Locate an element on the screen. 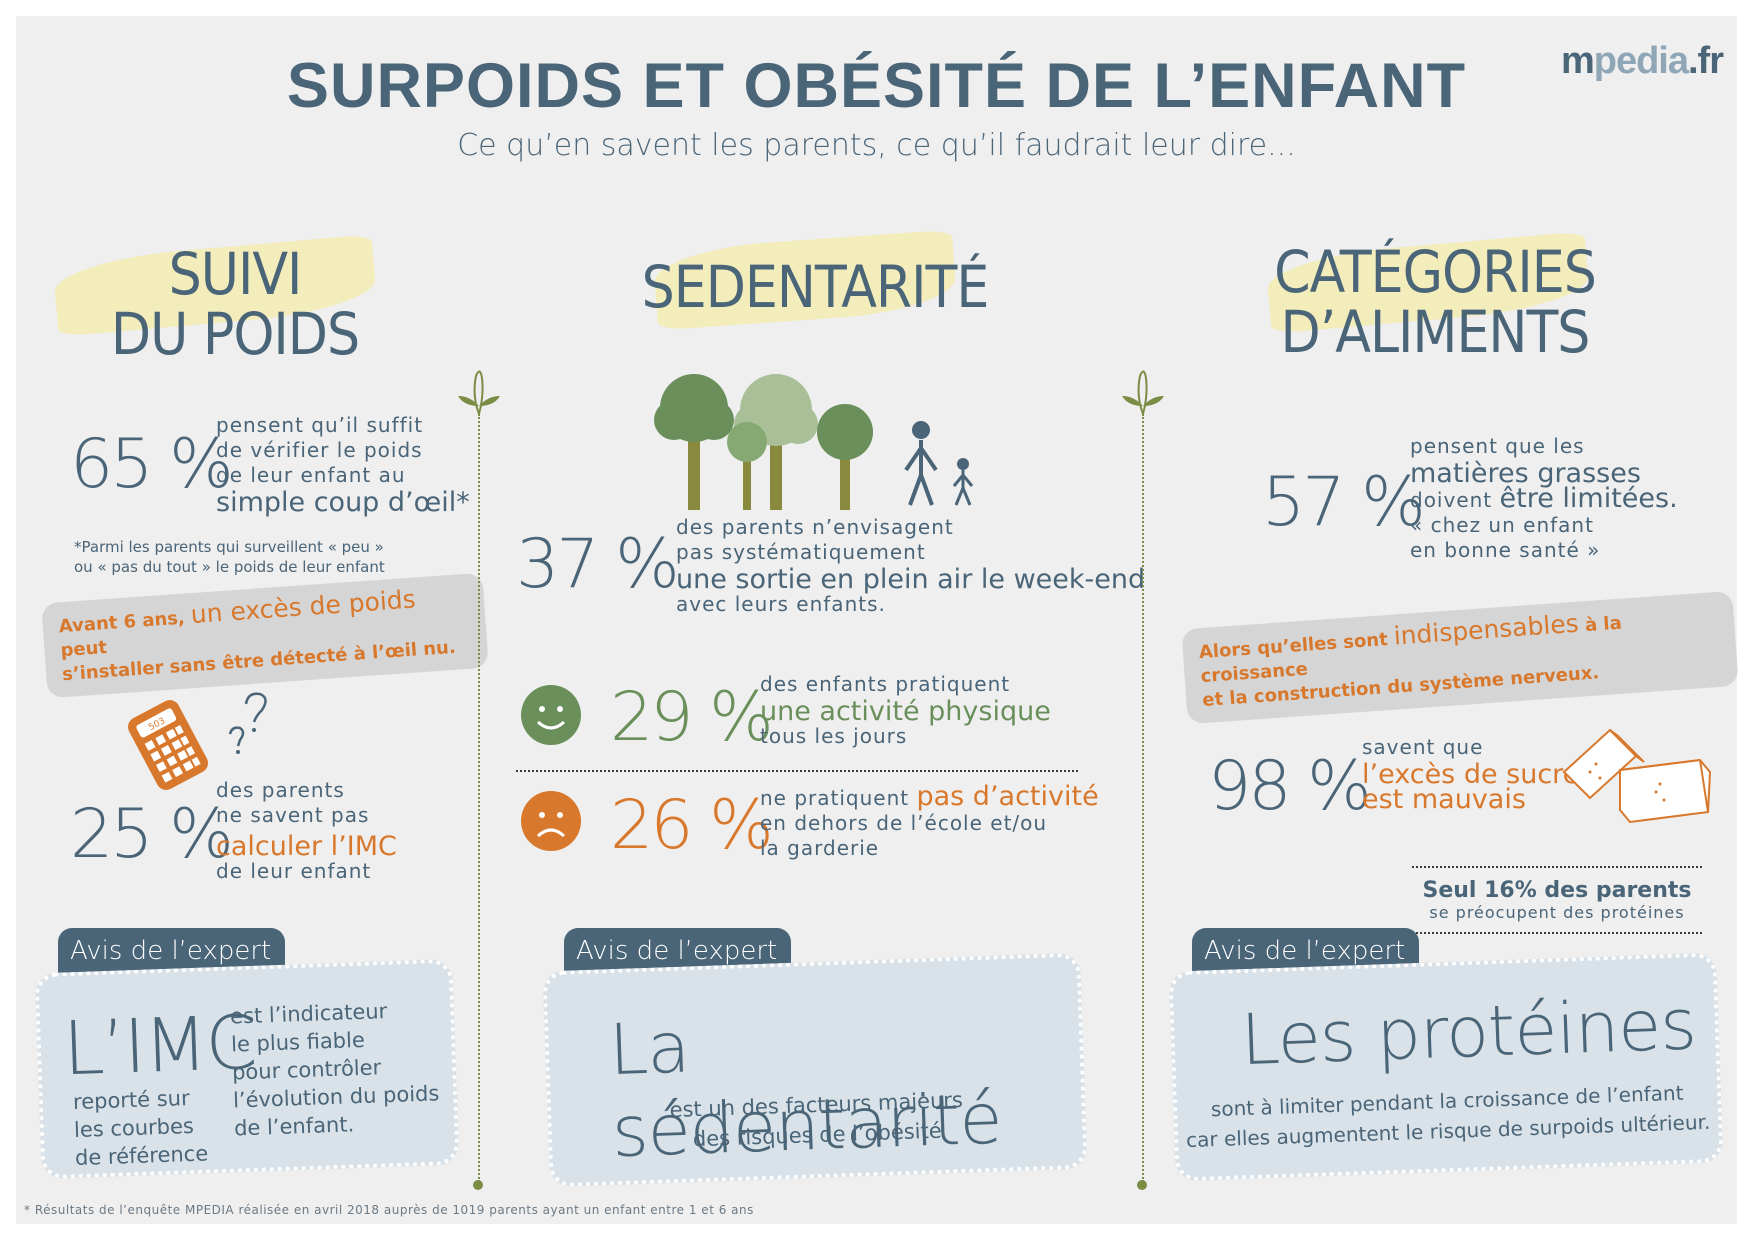  stat-highlight: matières grasses is located at coordinates (1525, 473).